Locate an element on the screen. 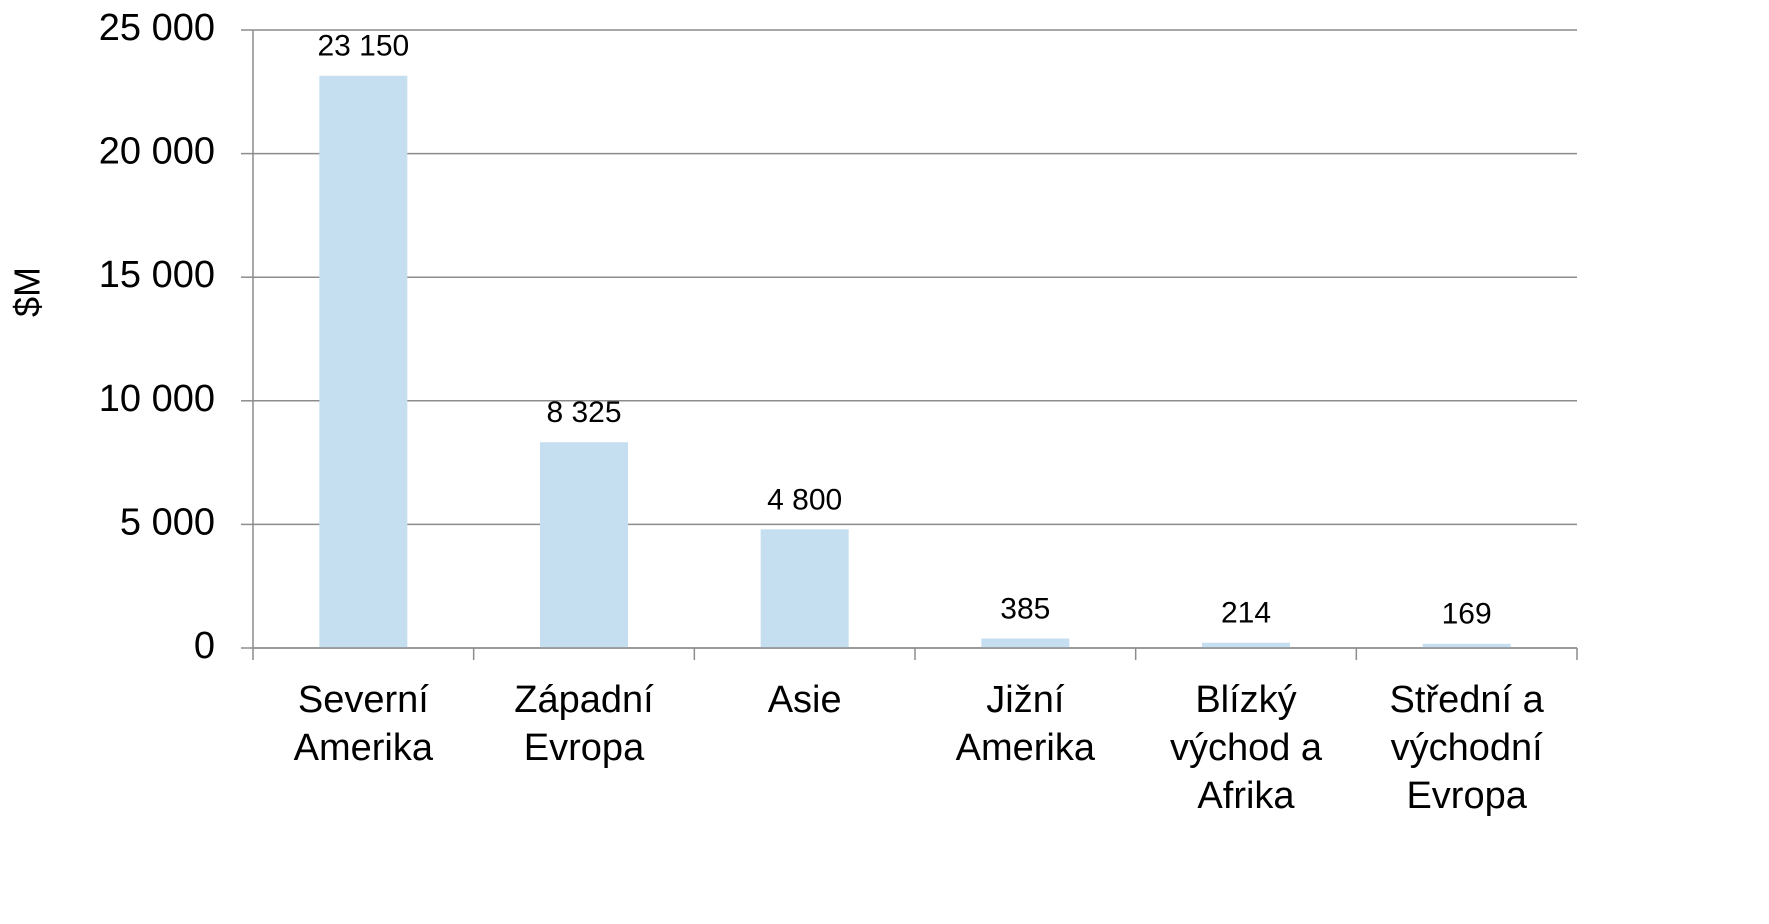  y-tick-label: 20 000 is located at coordinates (157, 152).